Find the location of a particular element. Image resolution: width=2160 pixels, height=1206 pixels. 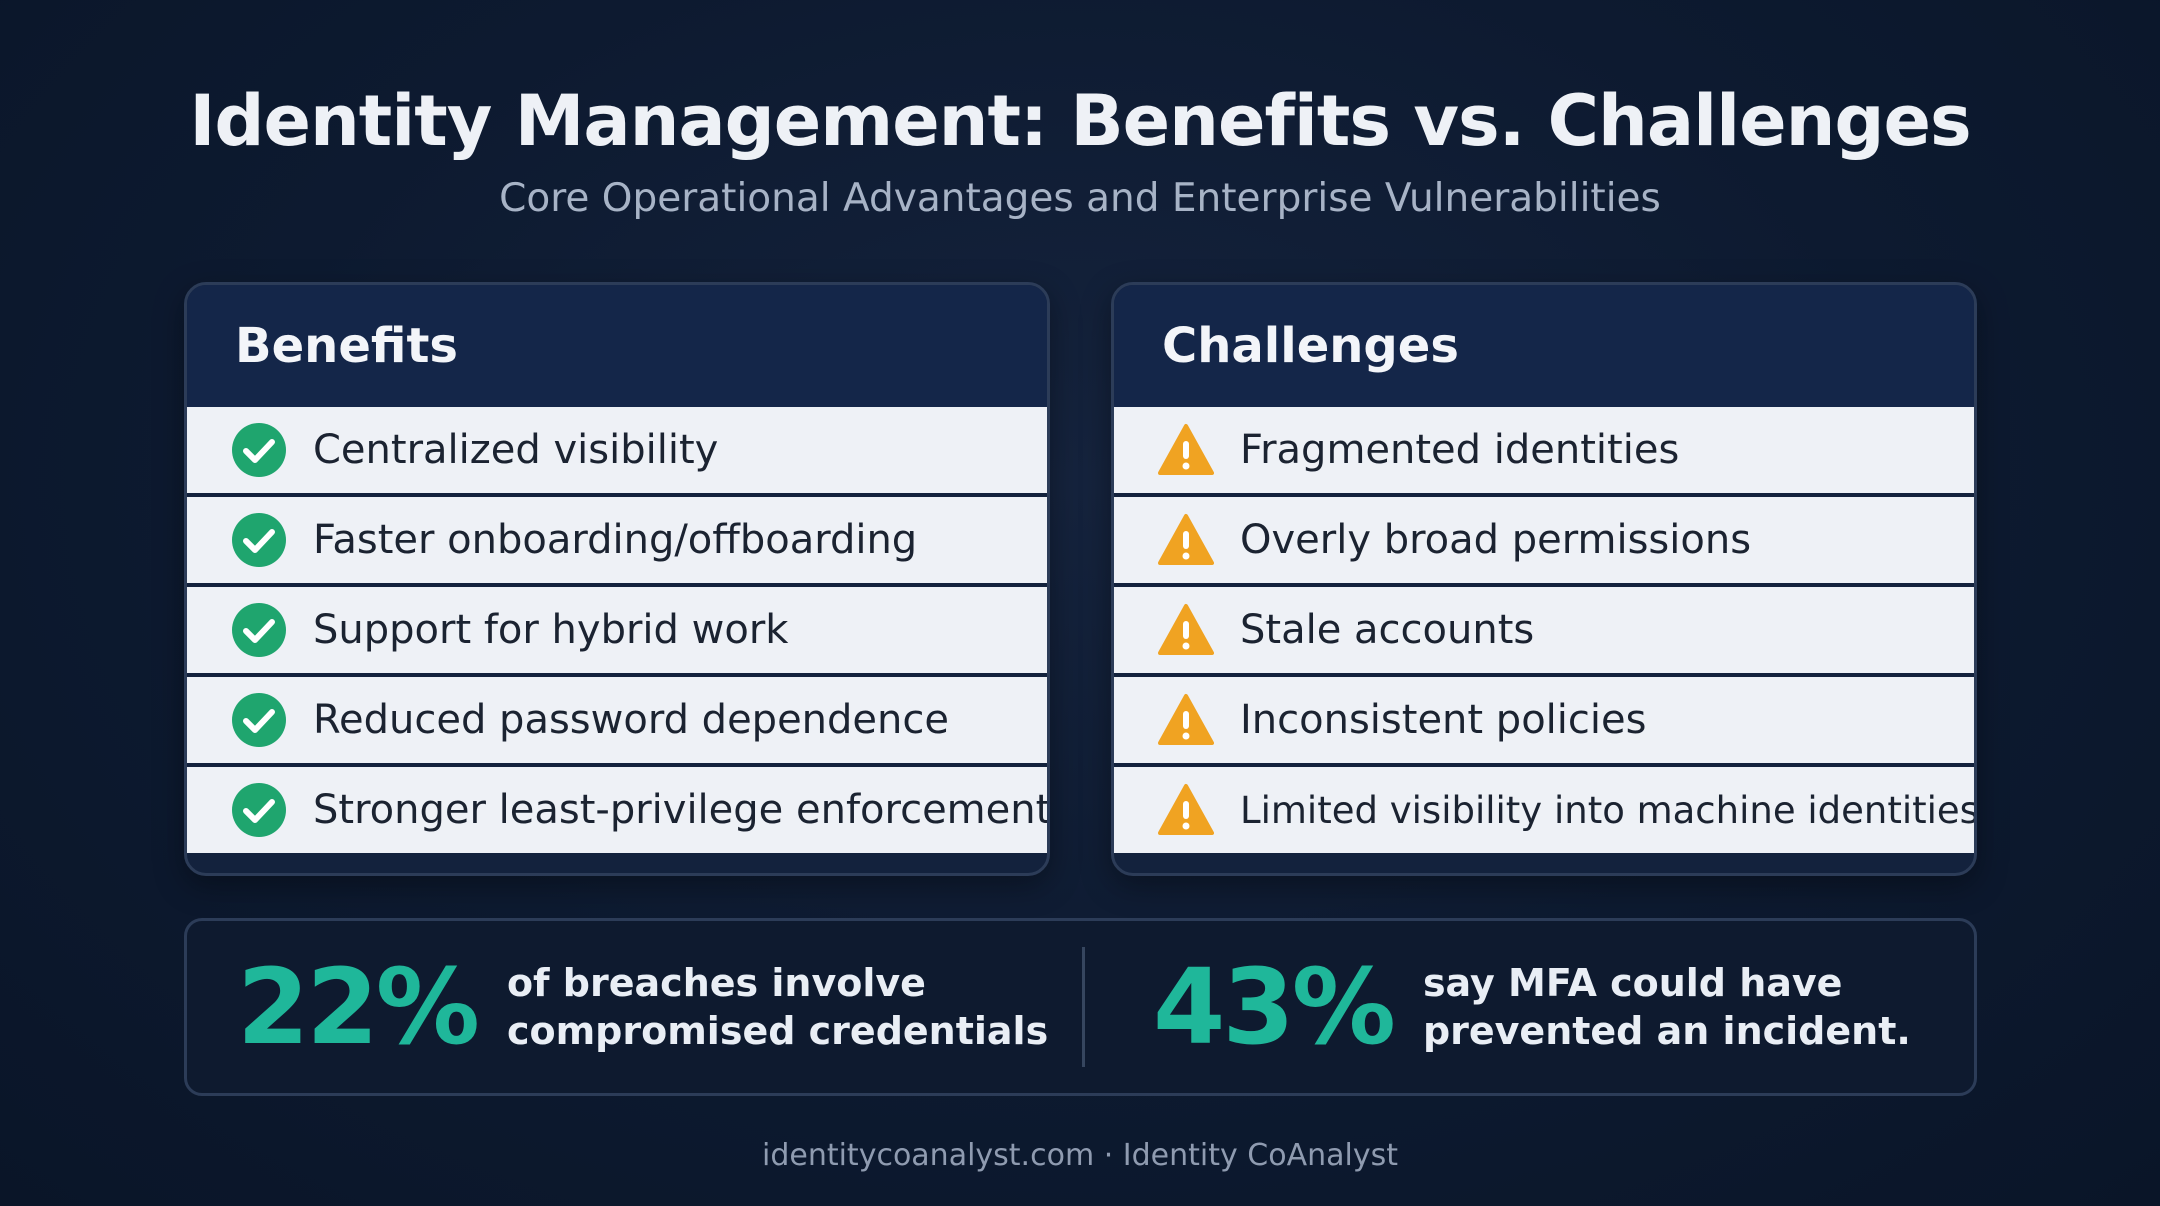

challenge-label: Stale accounts is located at coordinates (1387, 630).